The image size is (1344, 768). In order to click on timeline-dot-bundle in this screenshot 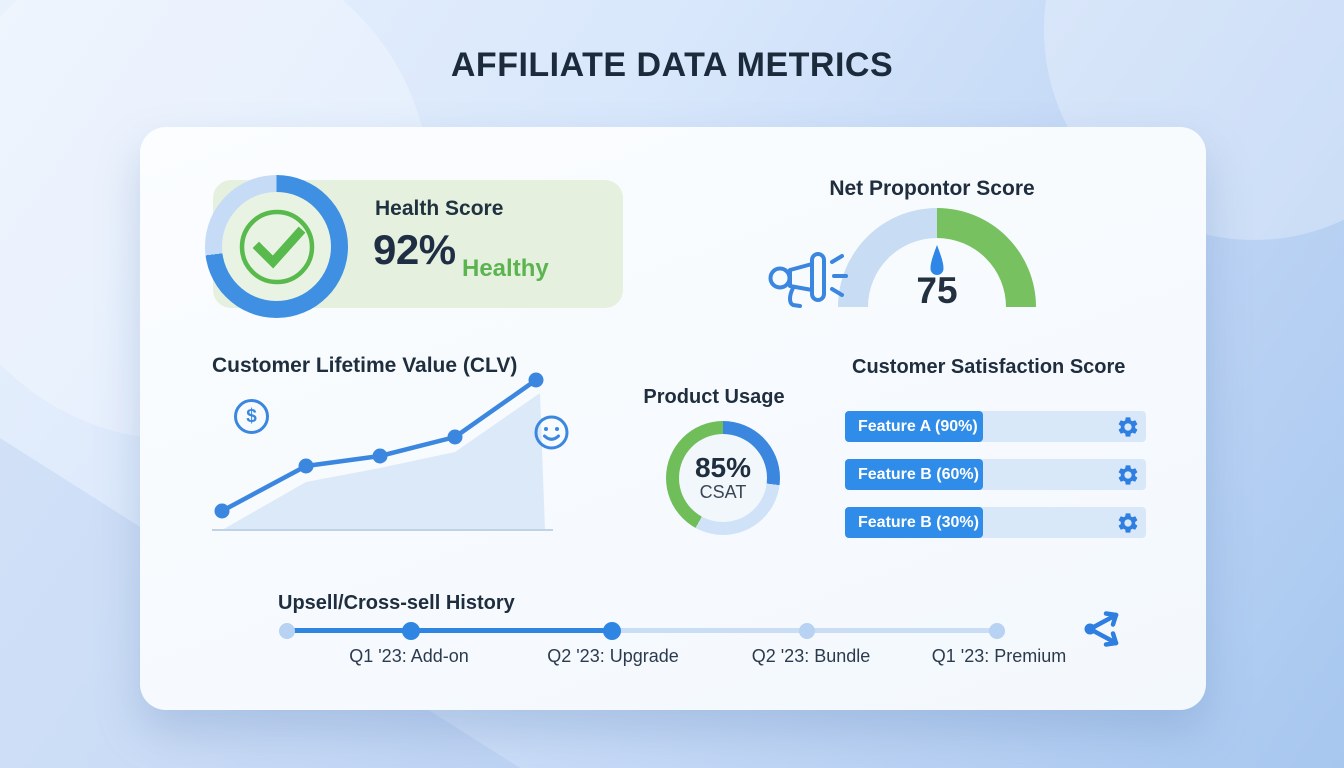, I will do `click(807, 631)`.